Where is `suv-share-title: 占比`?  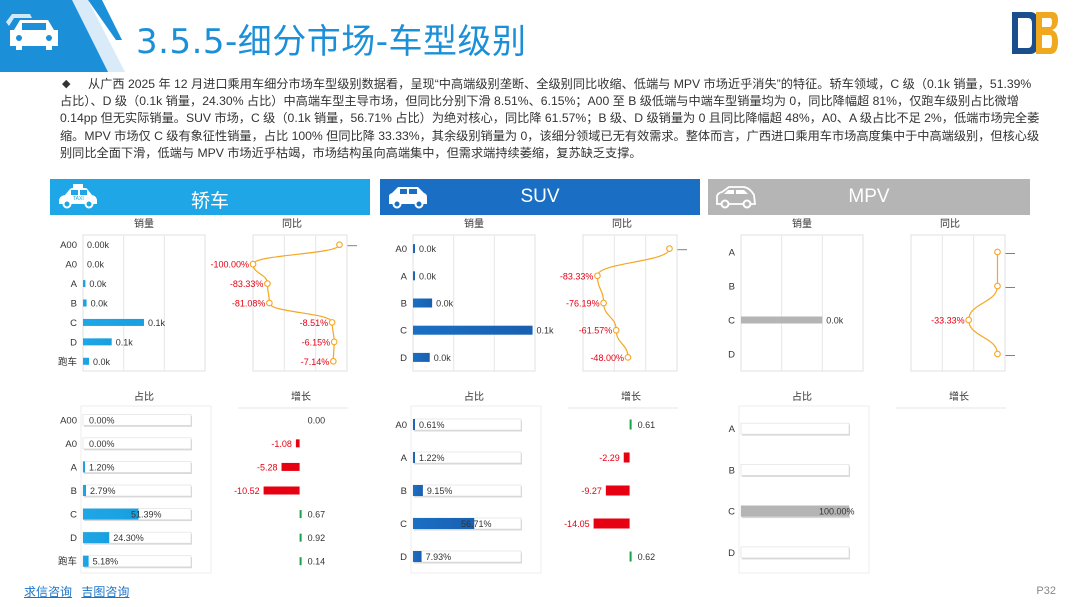 suv-share-title: 占比 is located at coordinates (474, 396).